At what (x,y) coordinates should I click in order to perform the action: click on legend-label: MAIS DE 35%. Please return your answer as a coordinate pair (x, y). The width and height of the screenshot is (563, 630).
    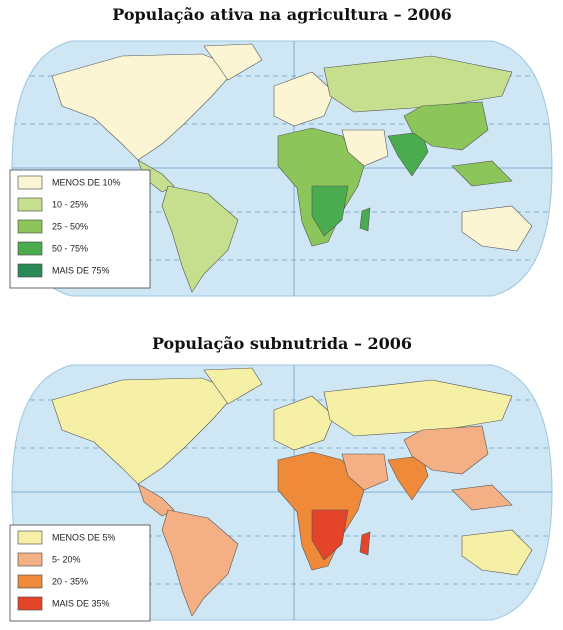
    Looking at the image, I should click on (81, 603).